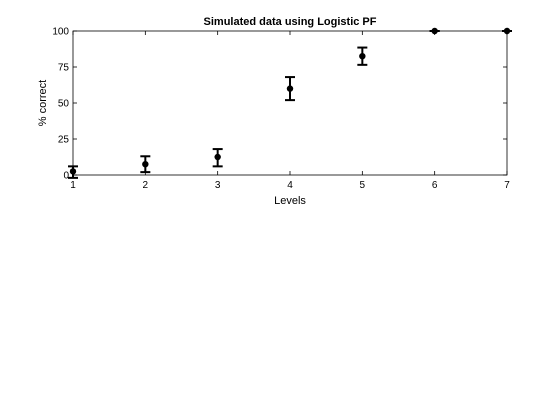 Image resolution: width=560 pixels, height=420 pixels. I want to click on chart-title: Simulated data using Logistic PF, so click(290, 22).